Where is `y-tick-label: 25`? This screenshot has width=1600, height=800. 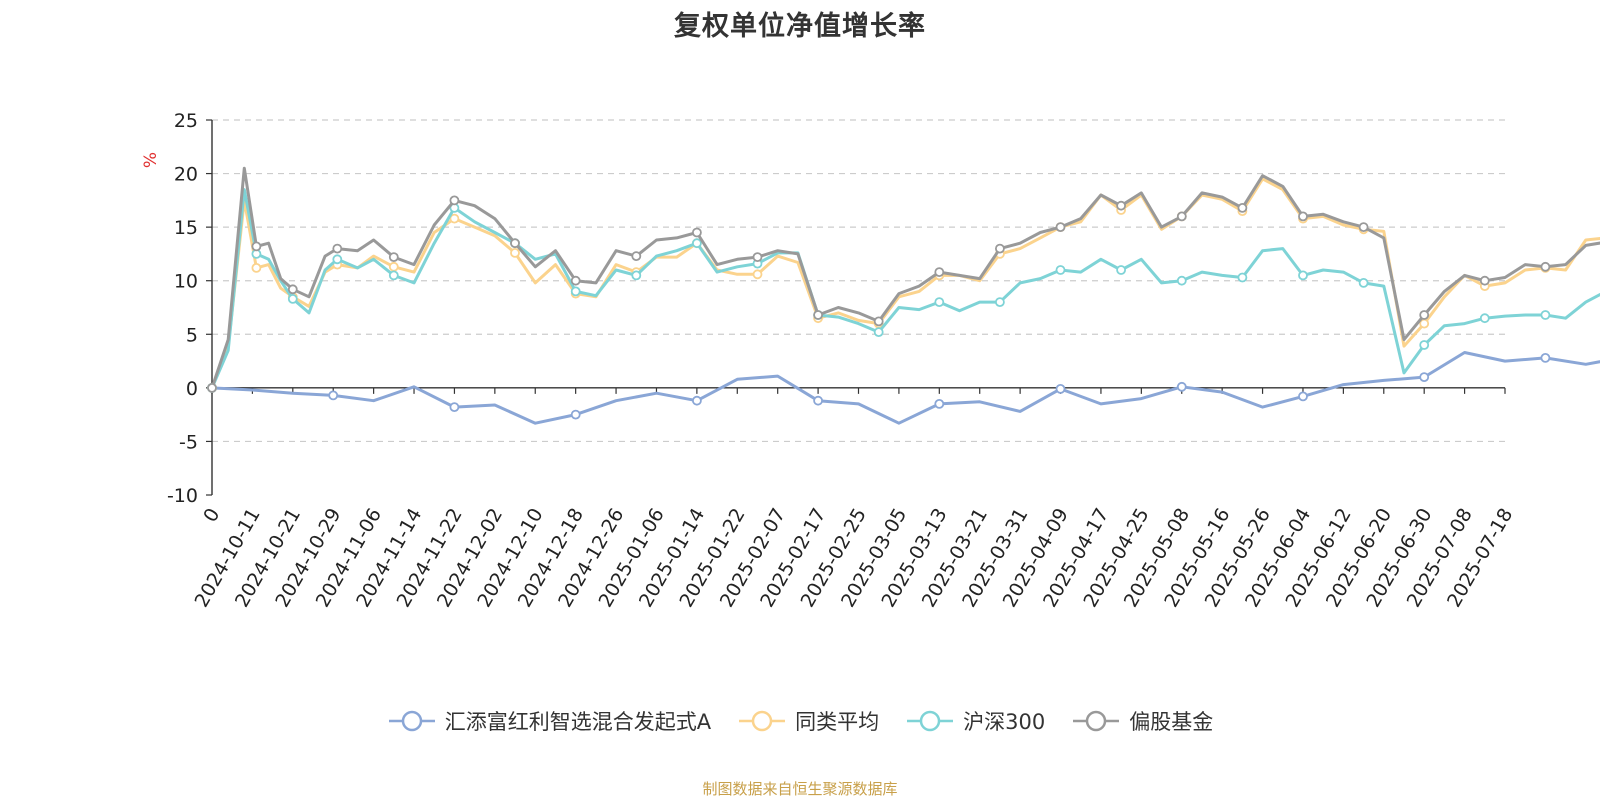
y-tick-label: 25 is located at coordinates (186, 121).